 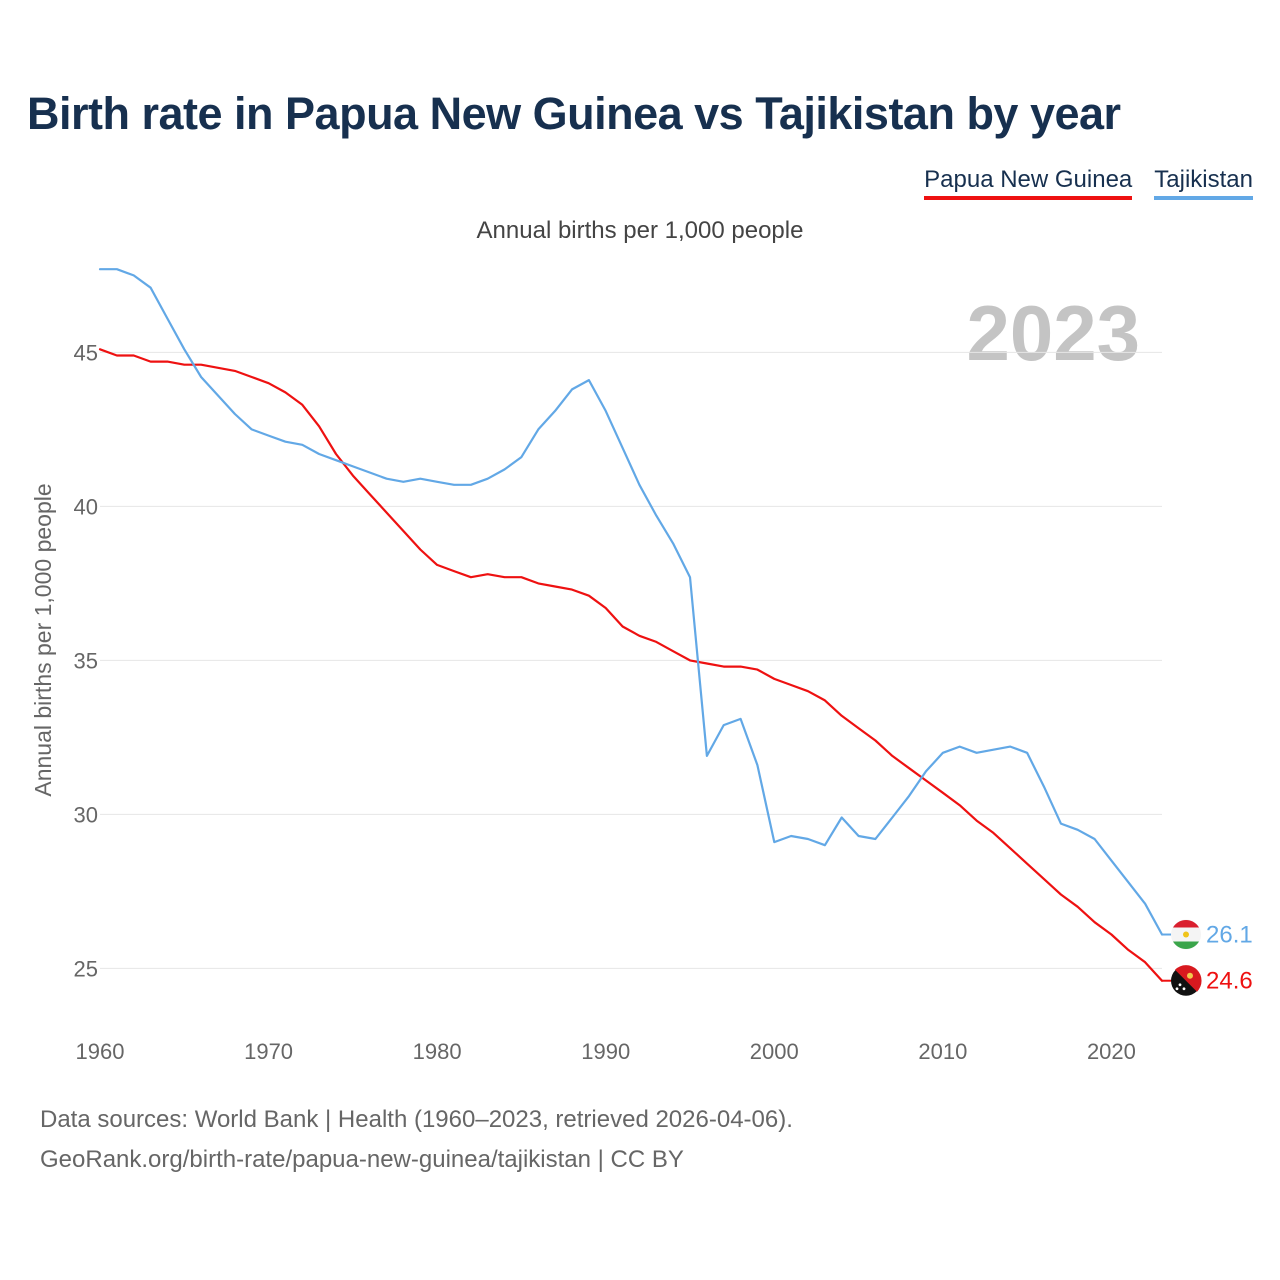 What do you see at coordinates (1229, 935) in the screenshot?
I see `end-value-label-tajikistan: 26.1` at bounding box center [1229, 935].